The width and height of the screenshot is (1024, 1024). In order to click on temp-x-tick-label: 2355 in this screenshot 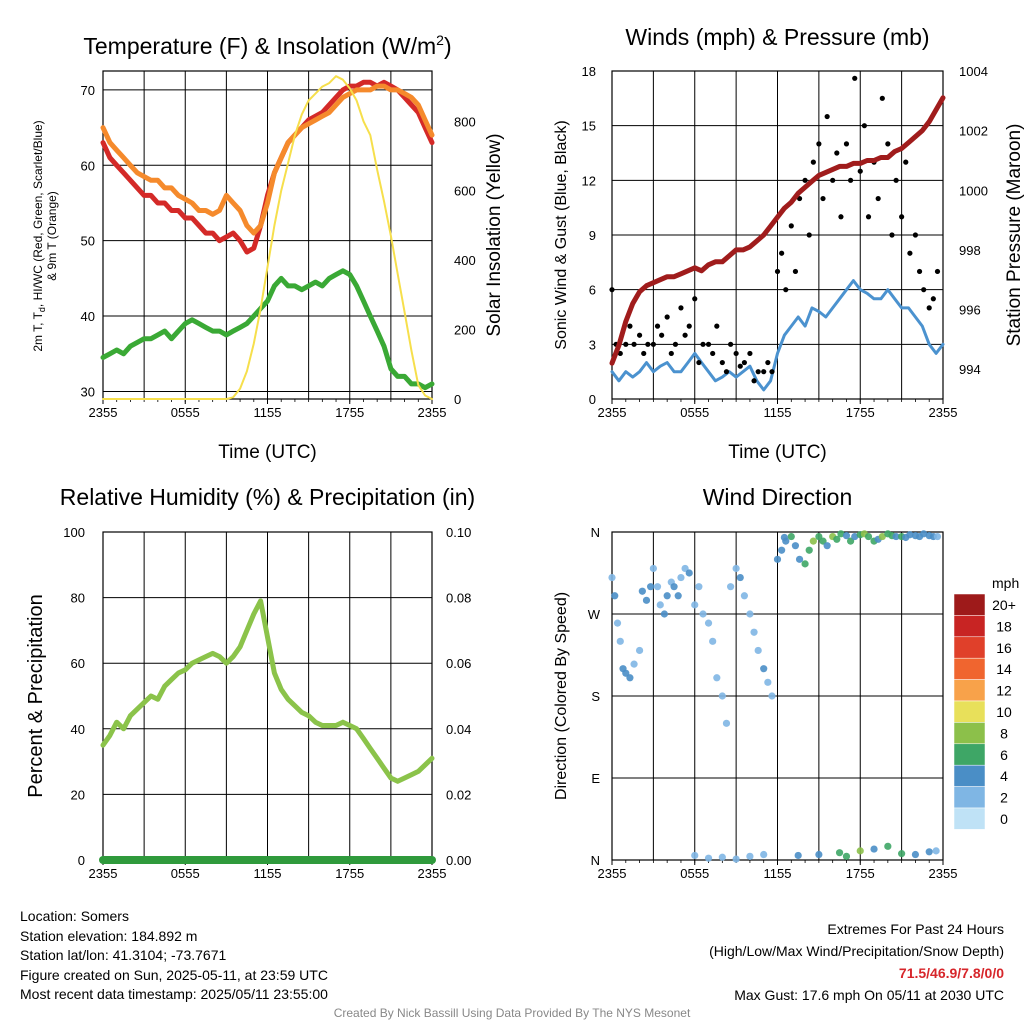, I will do `click(432, 412)`.